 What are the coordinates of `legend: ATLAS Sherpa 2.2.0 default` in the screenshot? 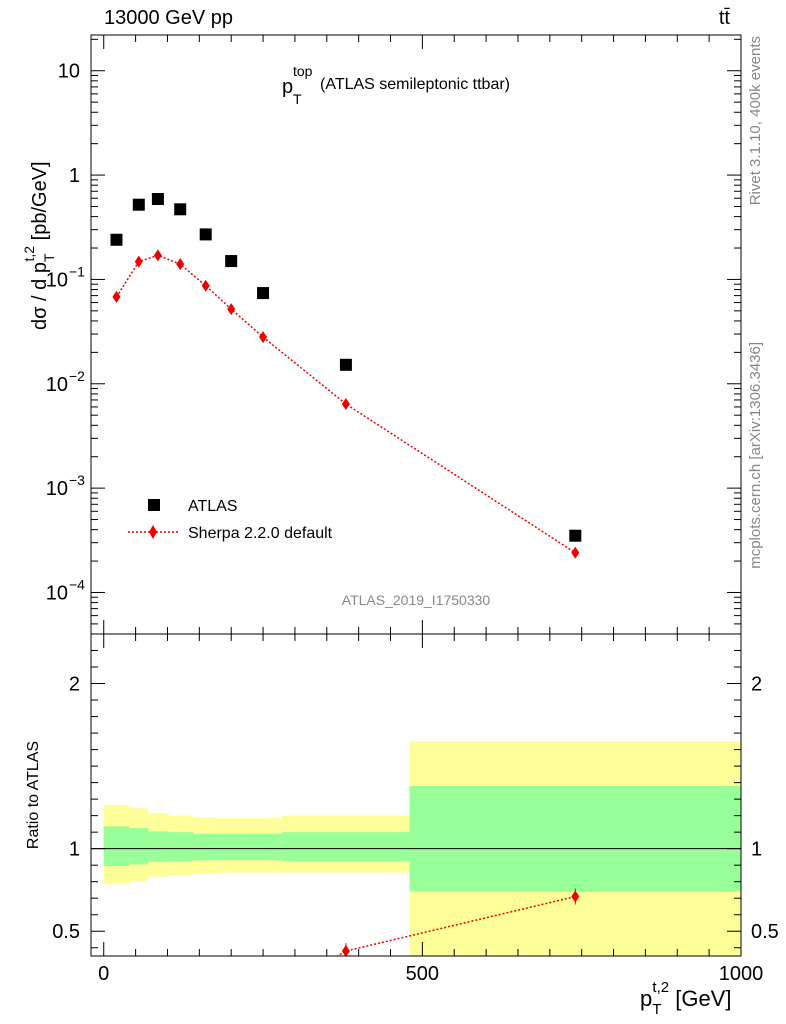 It's located at (230, 520).